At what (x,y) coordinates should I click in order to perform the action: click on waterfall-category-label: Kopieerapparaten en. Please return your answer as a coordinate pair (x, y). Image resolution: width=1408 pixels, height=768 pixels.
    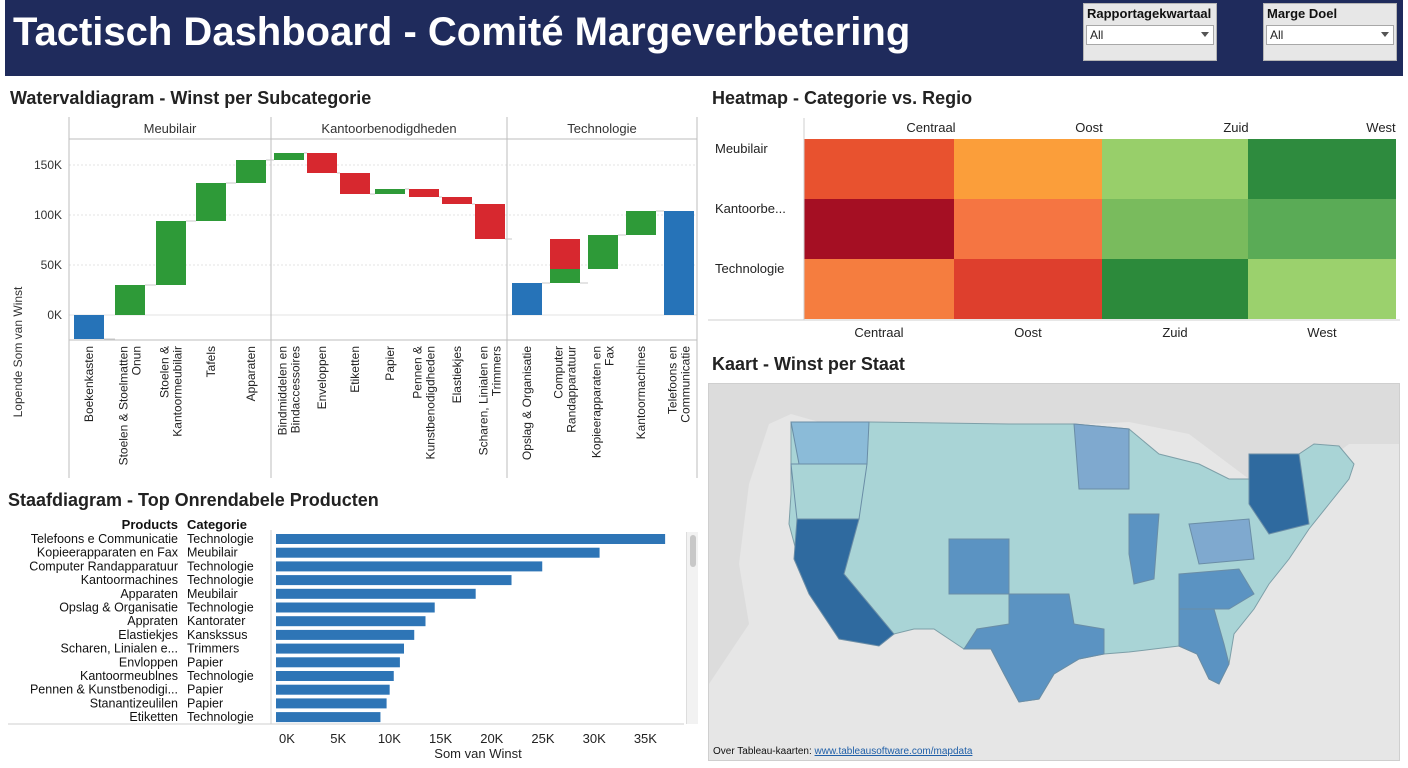
    Looking at the image, I should click on (597, 402).